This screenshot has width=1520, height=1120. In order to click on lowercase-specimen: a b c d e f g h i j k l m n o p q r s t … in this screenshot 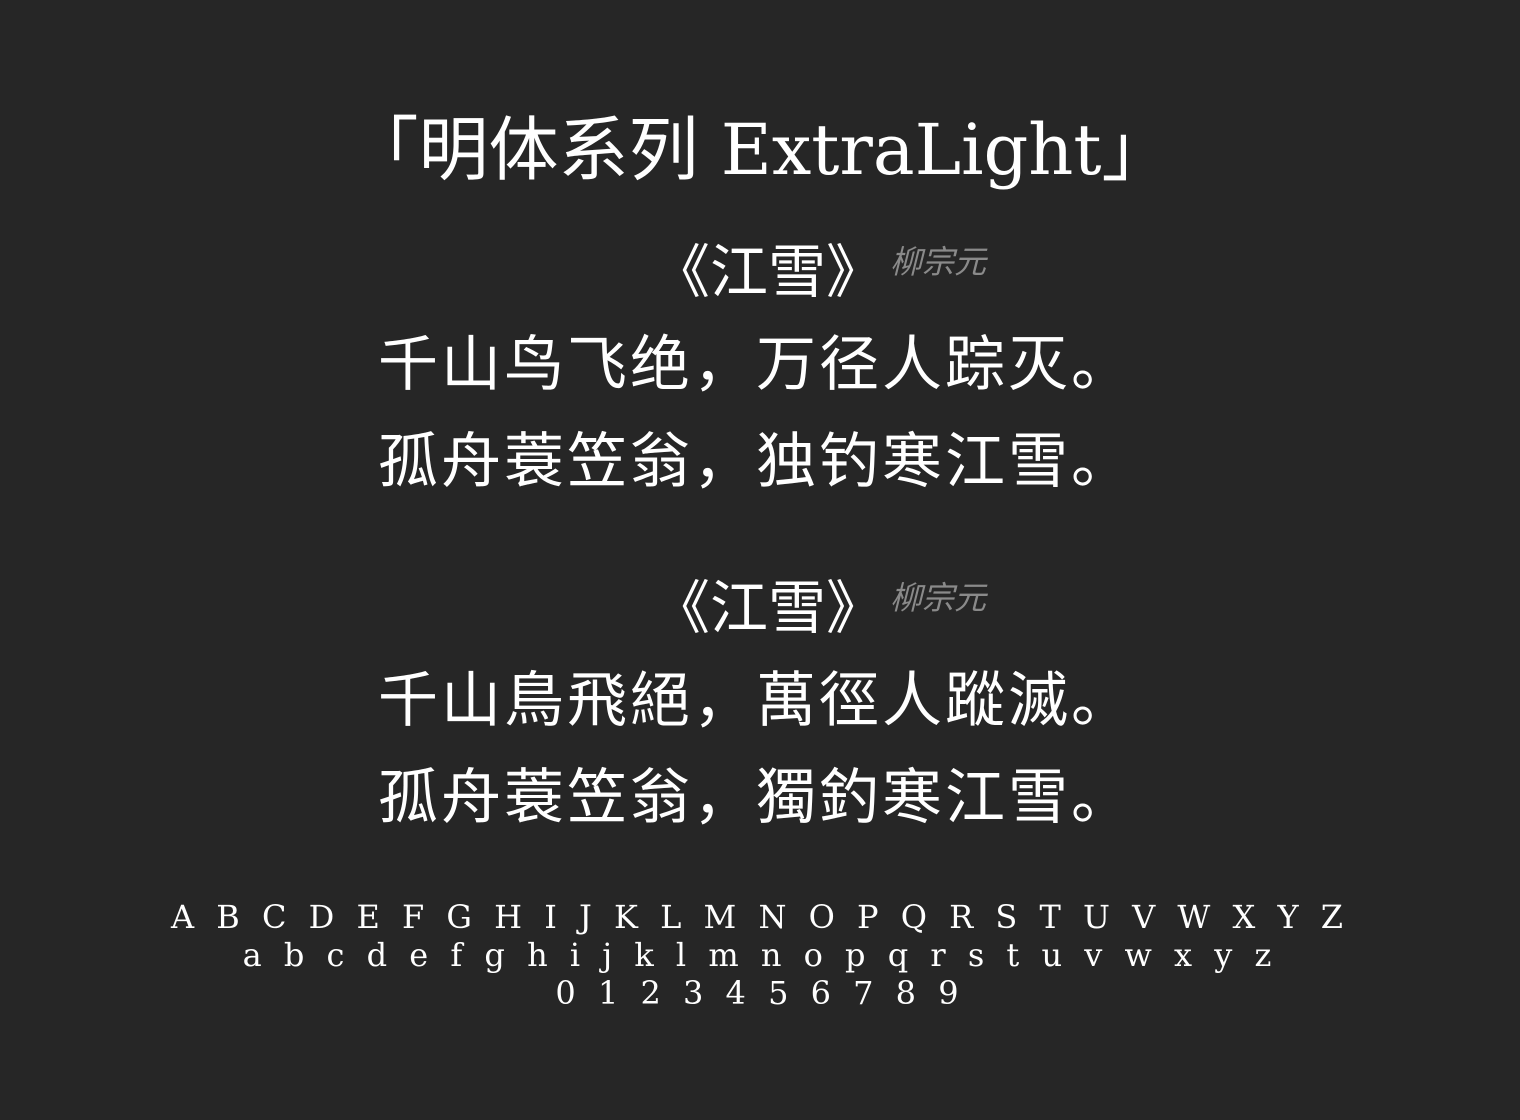, I will do `click(760, 955)`.